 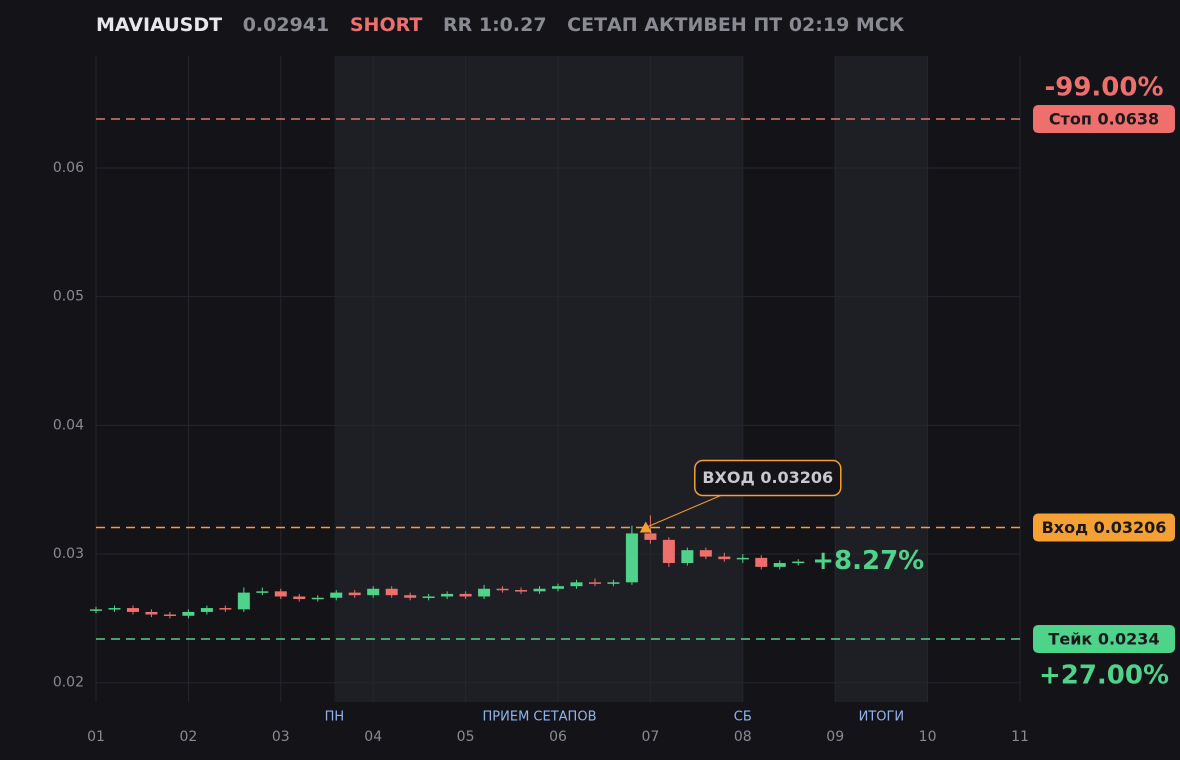 I want to click on y-tick-label: 0.05, so click(x=68, y=297).